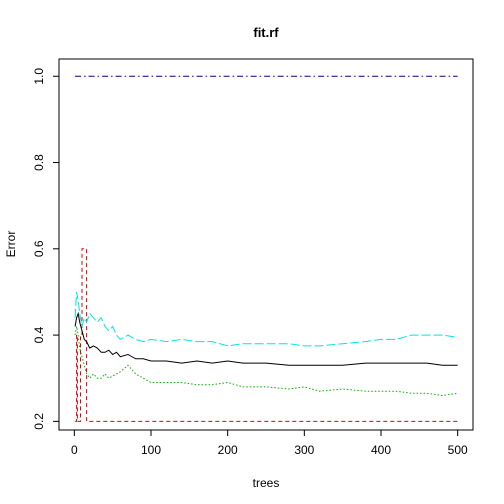 This screenshot has height=504, width=504. What do you see at coordinates (151, 450) in the screenshot?
I see `x-tick-label: 100` at bounding box center [151, 450].